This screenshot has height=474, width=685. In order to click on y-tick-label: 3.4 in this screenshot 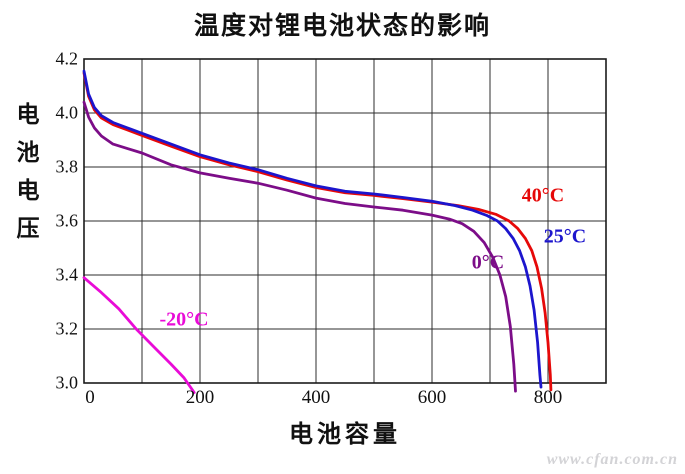, I will do `click(67, 274)`.